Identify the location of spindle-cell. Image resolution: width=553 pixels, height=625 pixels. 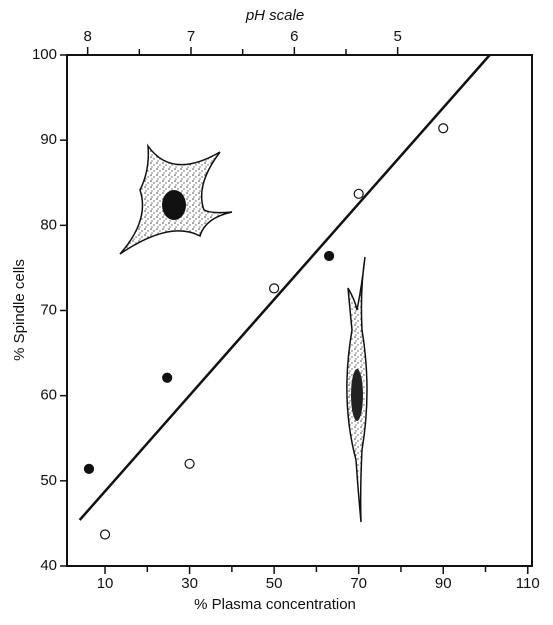
(357, 389).